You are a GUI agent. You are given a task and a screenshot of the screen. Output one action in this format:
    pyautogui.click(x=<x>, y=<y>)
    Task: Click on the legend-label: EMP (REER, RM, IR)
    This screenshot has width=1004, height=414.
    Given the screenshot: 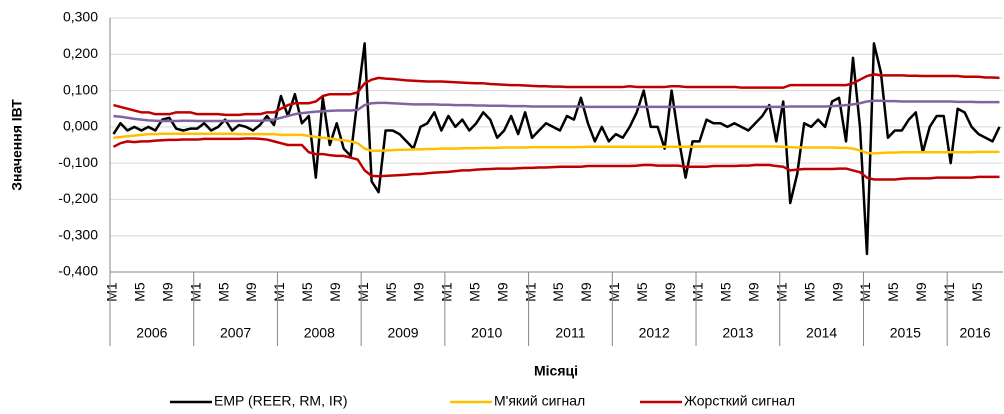 What is the action you would take?
    pyautogui.click(x=281, y=401)
    